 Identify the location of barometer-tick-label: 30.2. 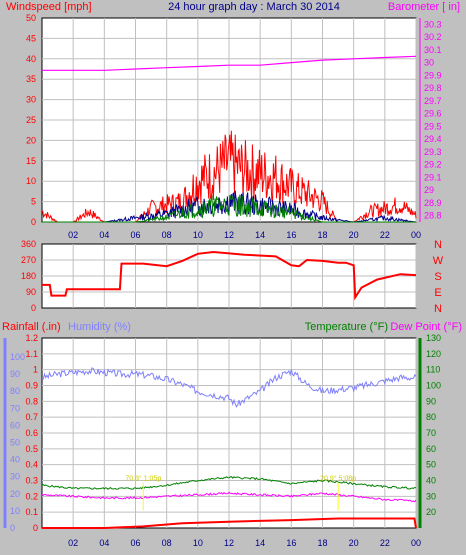
(433, 37).